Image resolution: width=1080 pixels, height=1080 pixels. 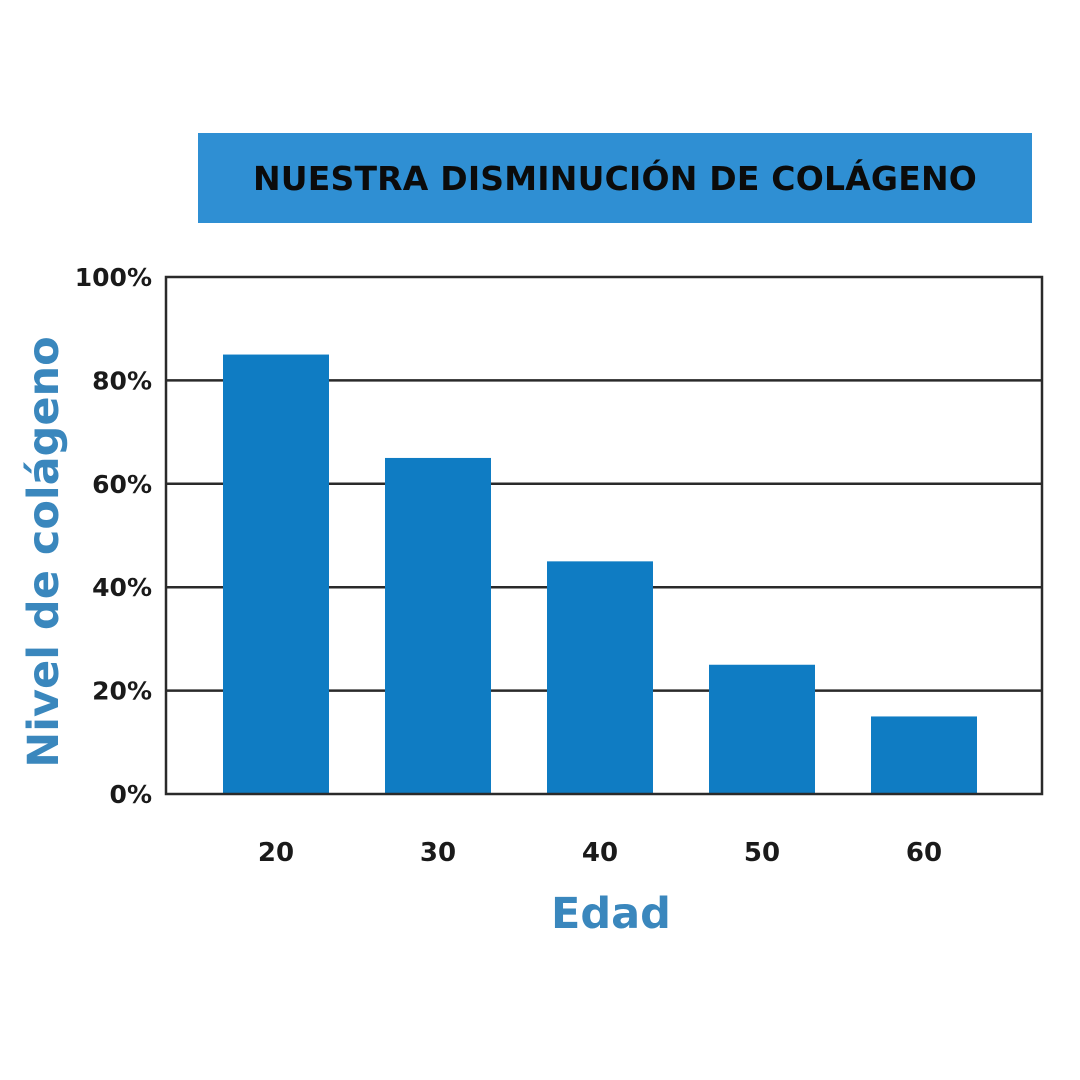 I want to click on y-tick-label: 80%, so click(x=122, y=380).